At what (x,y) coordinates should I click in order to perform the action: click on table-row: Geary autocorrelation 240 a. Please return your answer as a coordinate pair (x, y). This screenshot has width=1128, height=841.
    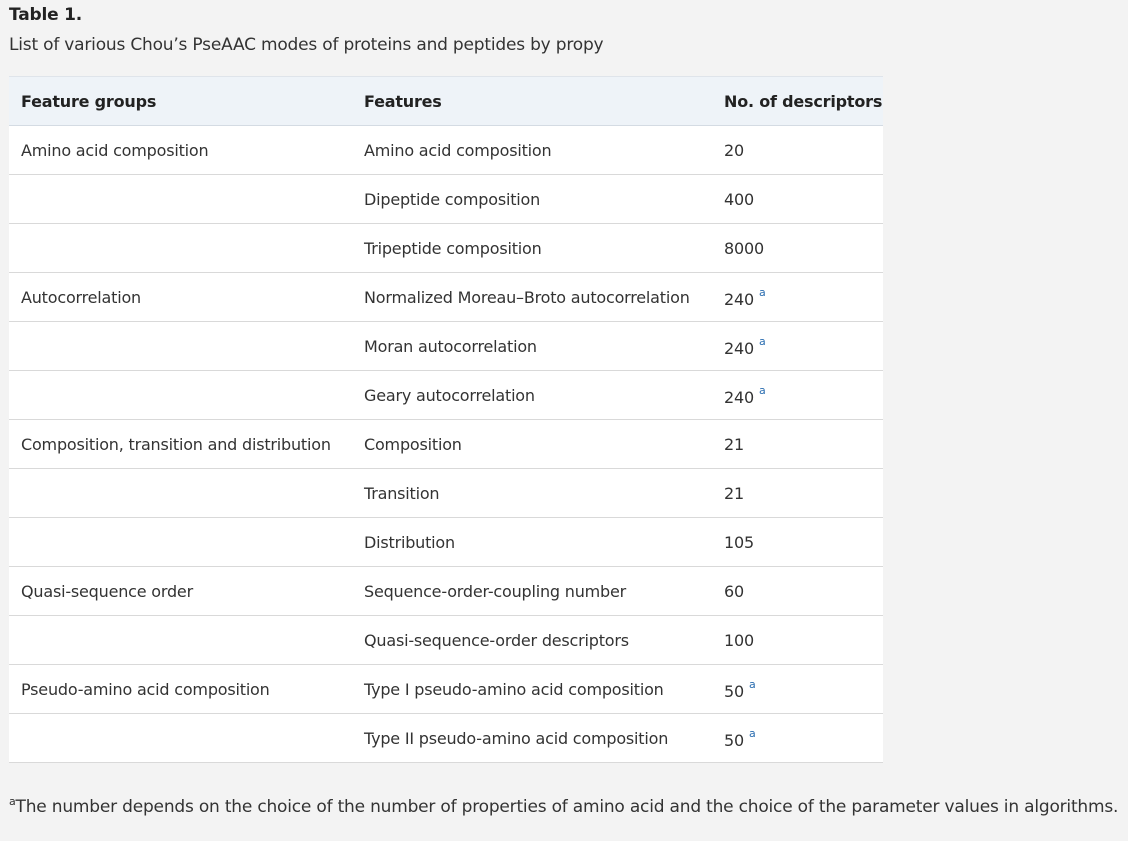
    Looking at the image, I should click on (446, 395).